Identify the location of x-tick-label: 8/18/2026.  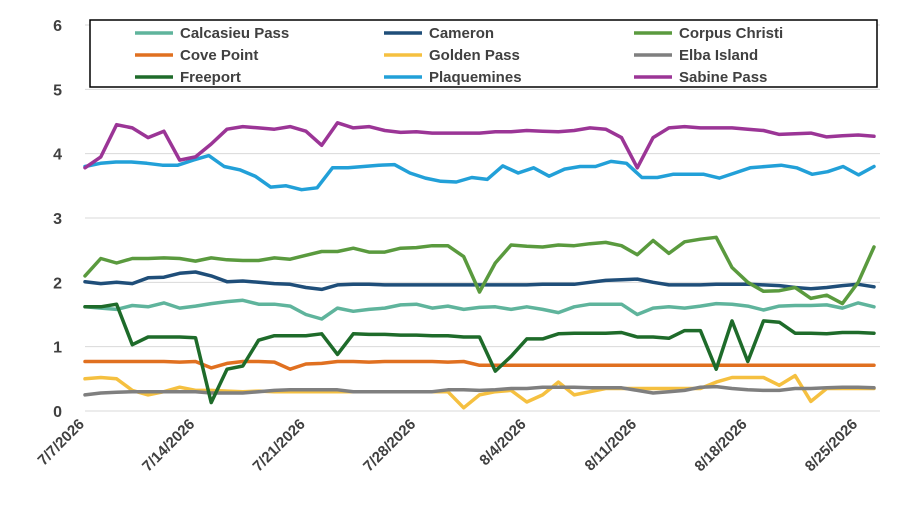
(720, 445).